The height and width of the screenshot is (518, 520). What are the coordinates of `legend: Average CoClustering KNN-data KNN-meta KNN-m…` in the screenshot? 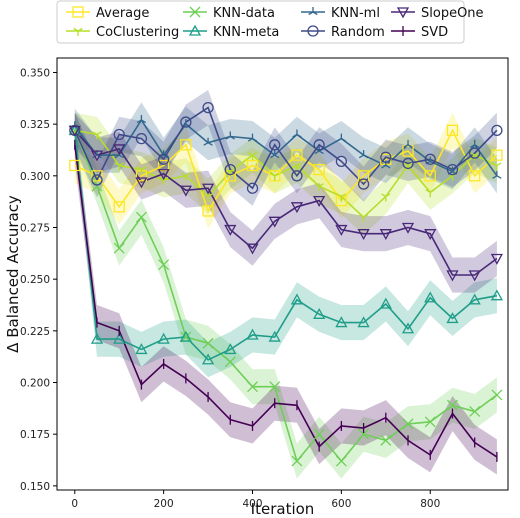 It's located at (270, 22).